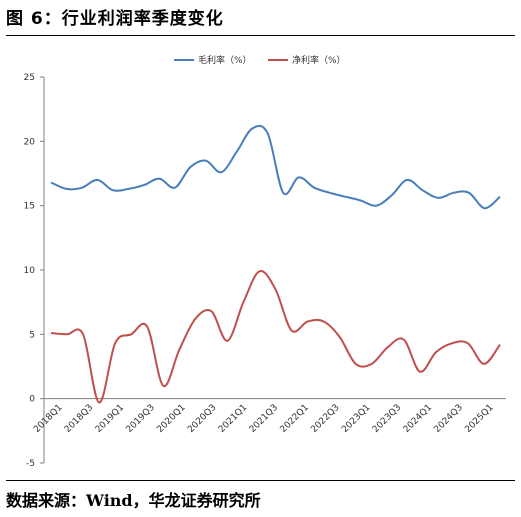 The image size is (521, 517). What do you see at coordinates (171, 419) in the screenshot?
I see `x-tick-label: 2020Q1` at bounding box center [171, 419].